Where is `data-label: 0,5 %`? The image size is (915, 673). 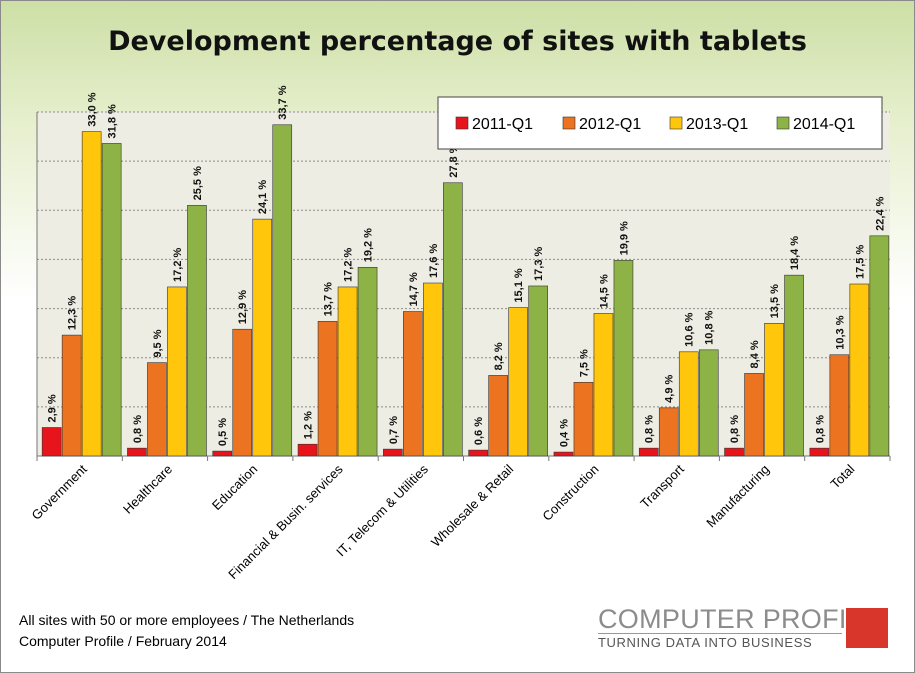
data-label: 0,5 % is located at coordinates (223, 432).